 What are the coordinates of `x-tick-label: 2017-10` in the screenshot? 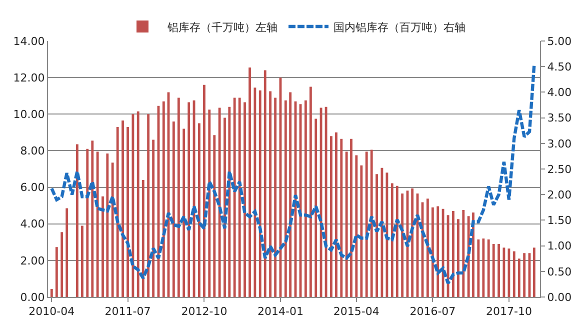 It's located at (509, 311).